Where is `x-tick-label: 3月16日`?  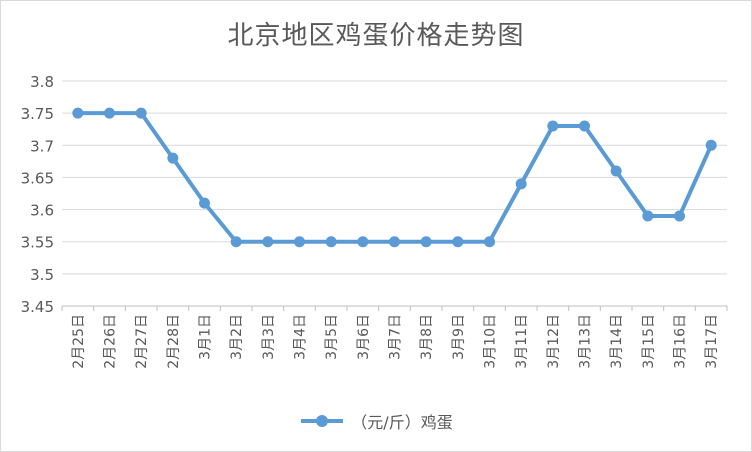
x-tick-label: 3月16日 is located at coordinates (681, 341).